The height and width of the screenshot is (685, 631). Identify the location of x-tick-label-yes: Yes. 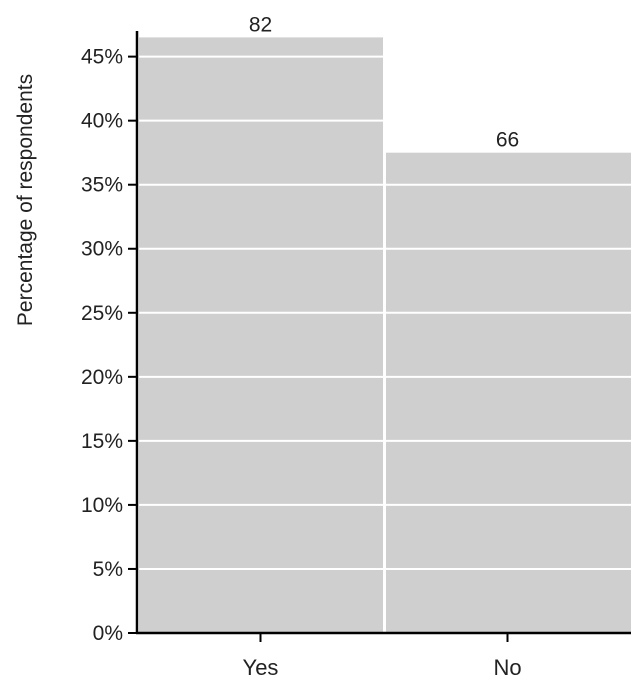
(261, 667).